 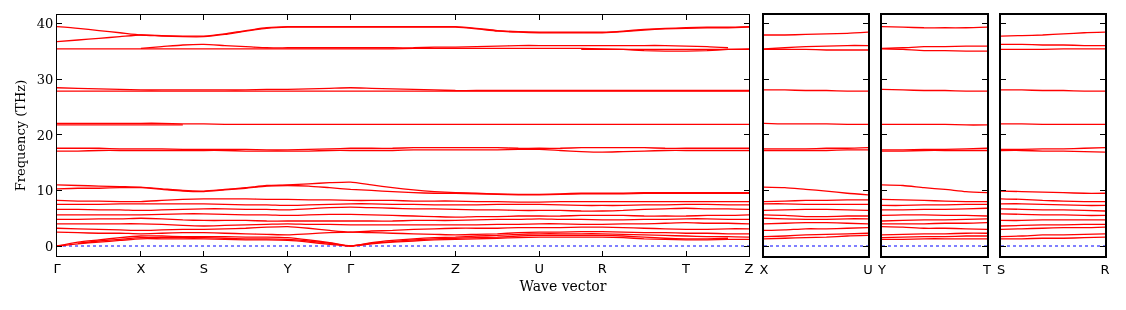 I want to click on y-tick-label: 30, so click(x=45, y=79).